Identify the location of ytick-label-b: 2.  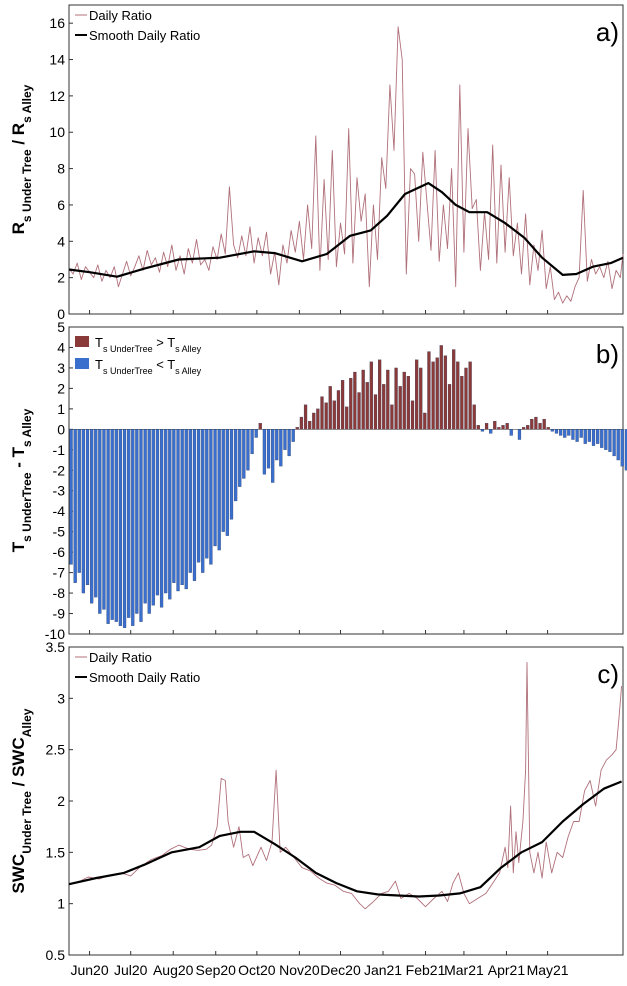
(61, 388).